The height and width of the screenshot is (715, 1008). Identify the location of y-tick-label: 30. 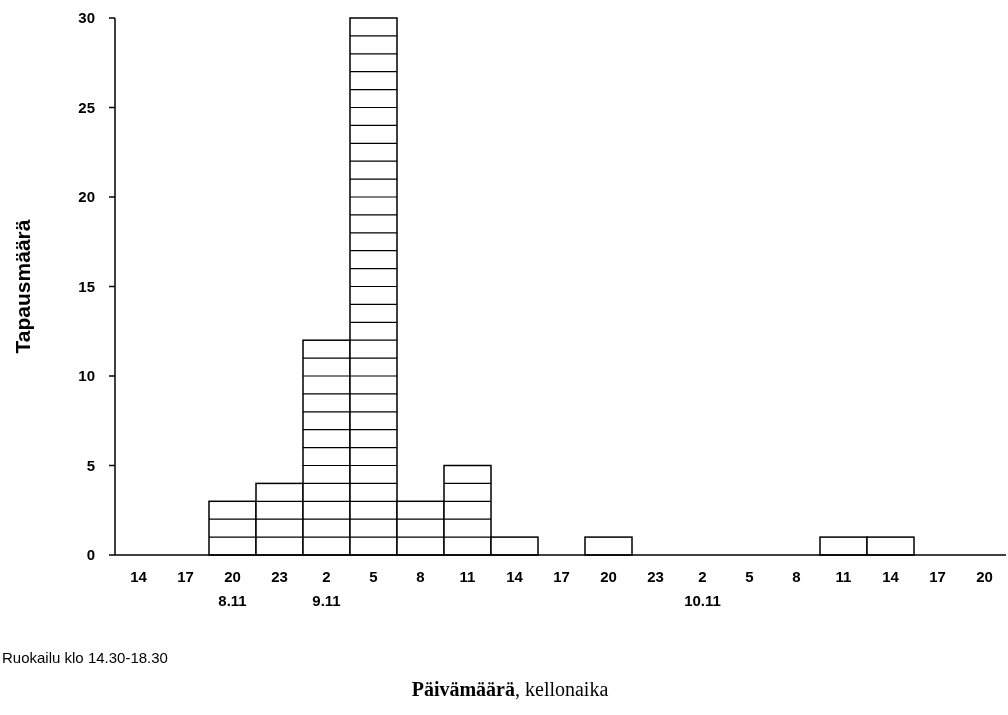
(86, 18).